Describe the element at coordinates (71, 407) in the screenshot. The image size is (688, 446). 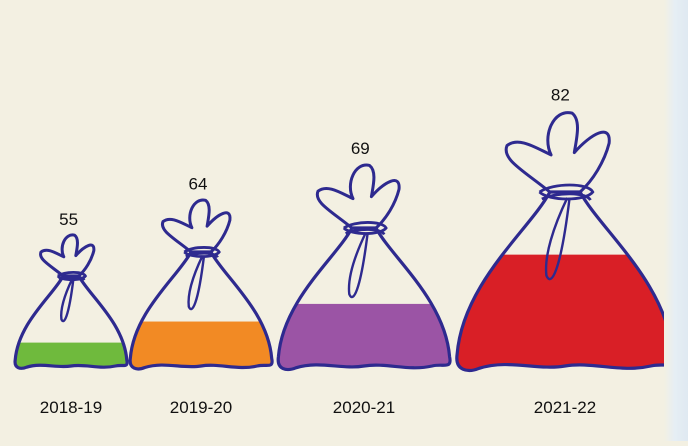
I see `category-label-2018-19: 2018-19` at that location.